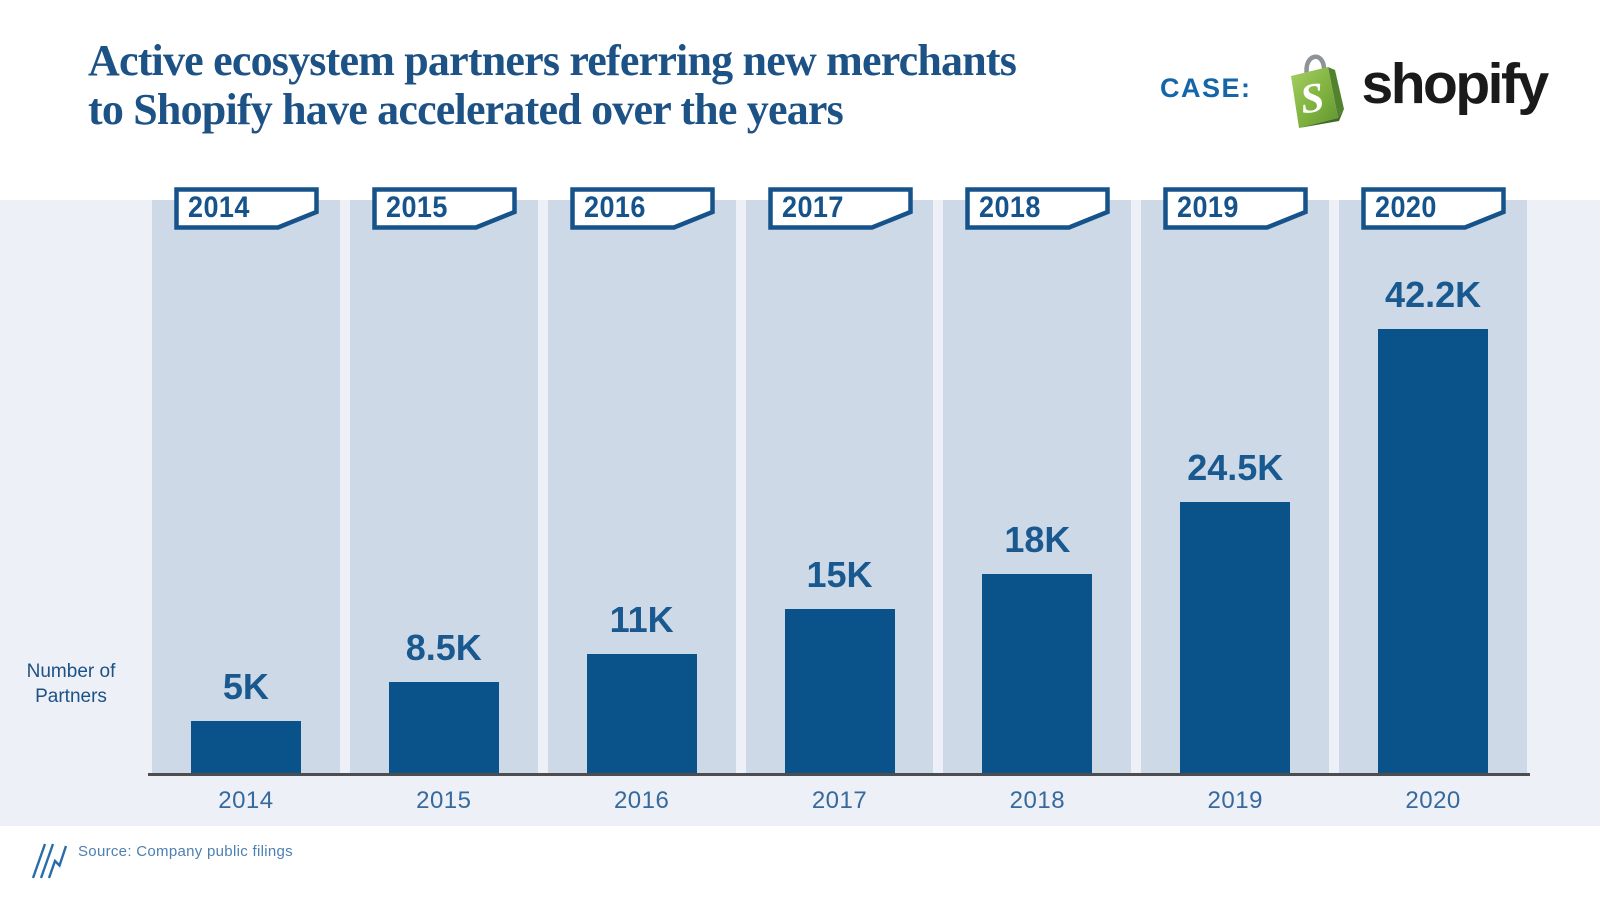 The image size is (1600, 900). What do you see at coordinates (1206, 87) in the screenshot?
I see `case-label: CASE:` at bounding box center [1206, 87].